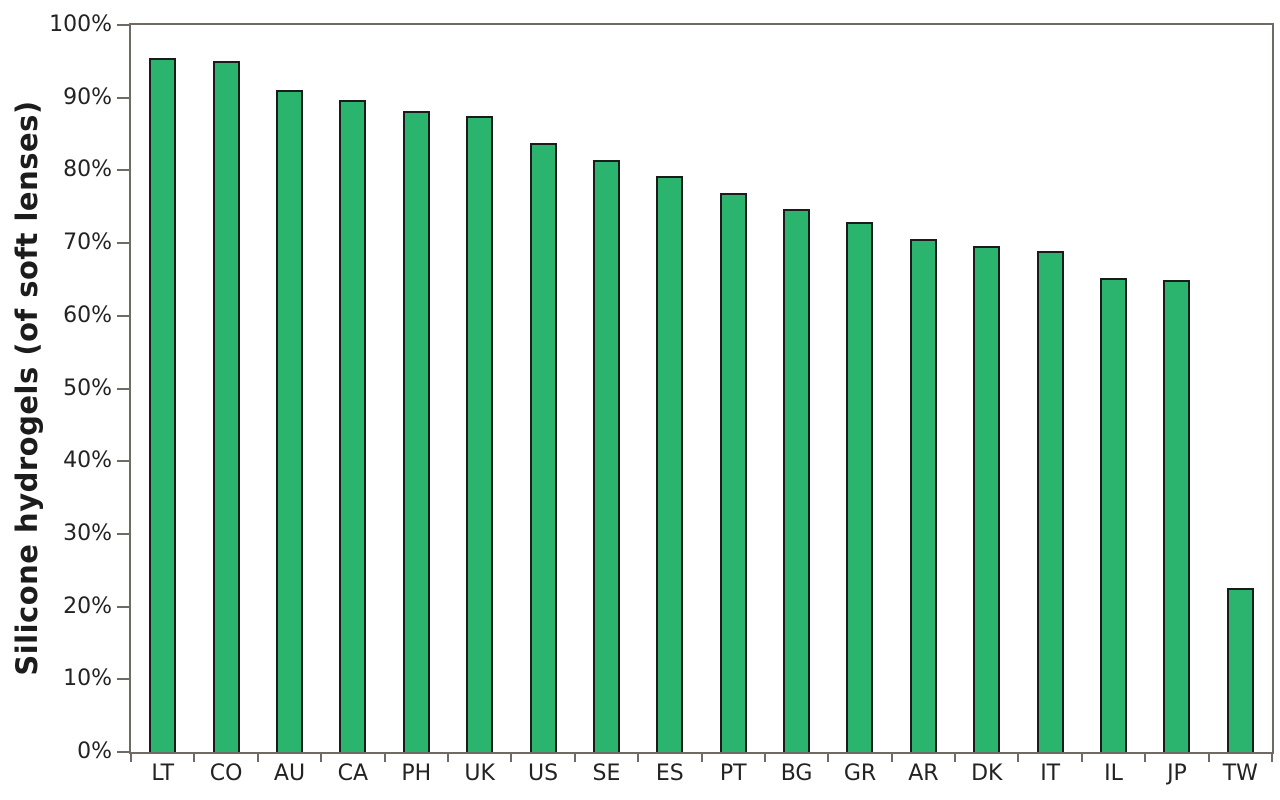  What do you see at coordinates (1240, 669) in the screenshot?
I see `bar-TW` at bounding box center [1240, 669].